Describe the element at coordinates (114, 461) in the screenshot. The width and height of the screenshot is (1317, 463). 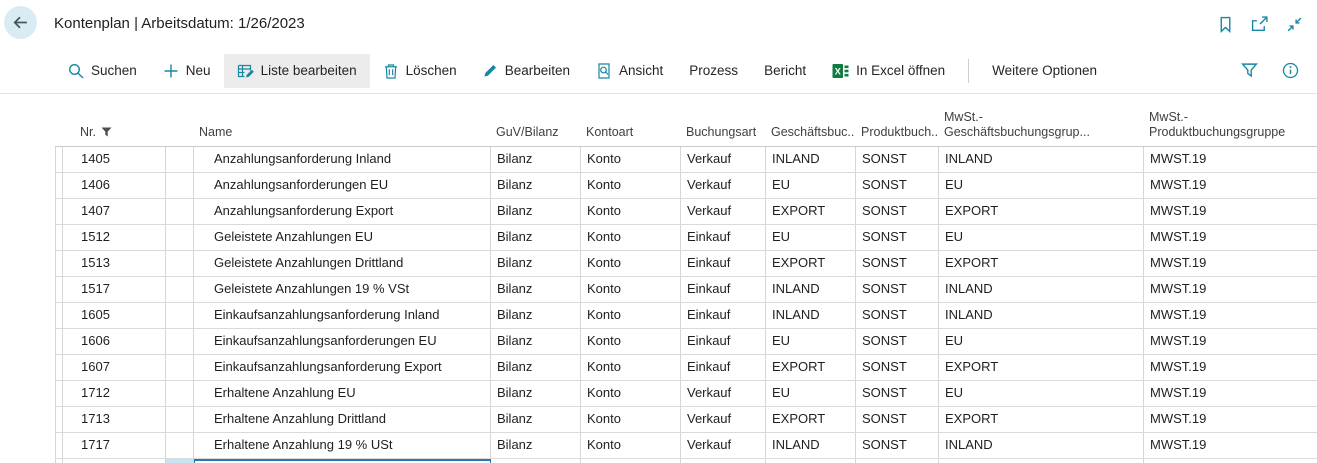
I see `cell-nr` at that location.